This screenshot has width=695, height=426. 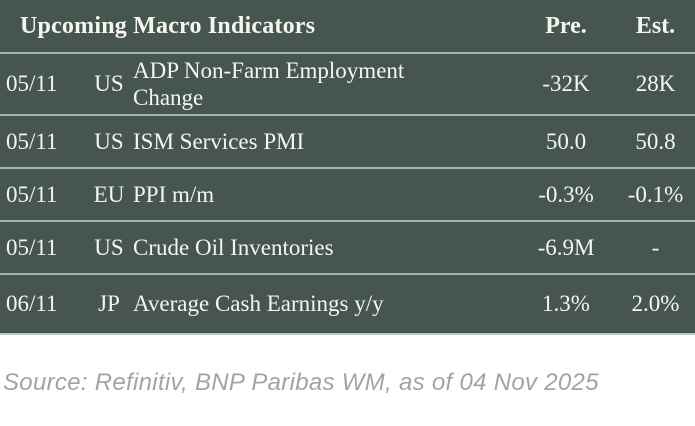 What do you see at coordinates (219, 141) in the screenshot?
I see `indicator-cell: ISM Services PMI` at bounding box center [219, 141].